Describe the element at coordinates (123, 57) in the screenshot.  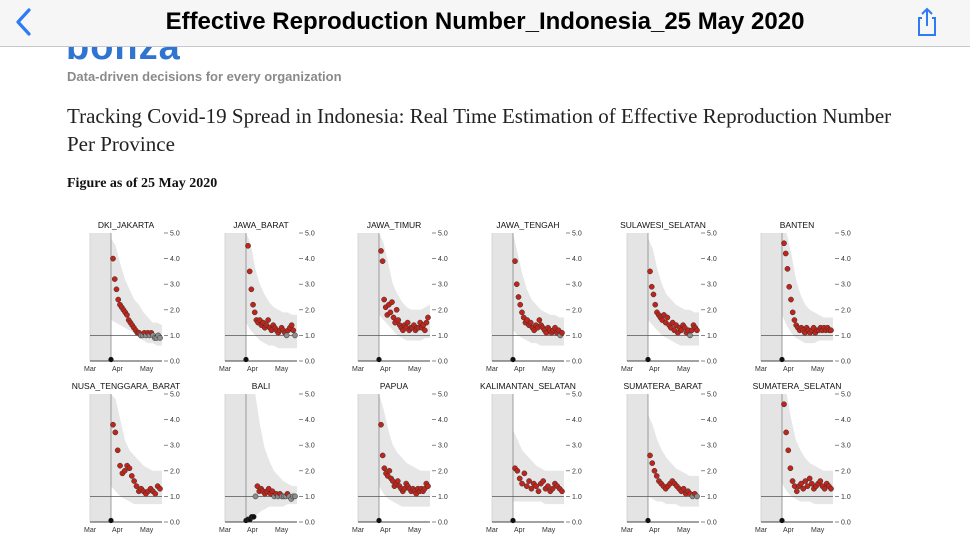
I see `brand-logo: bonza` at that location.